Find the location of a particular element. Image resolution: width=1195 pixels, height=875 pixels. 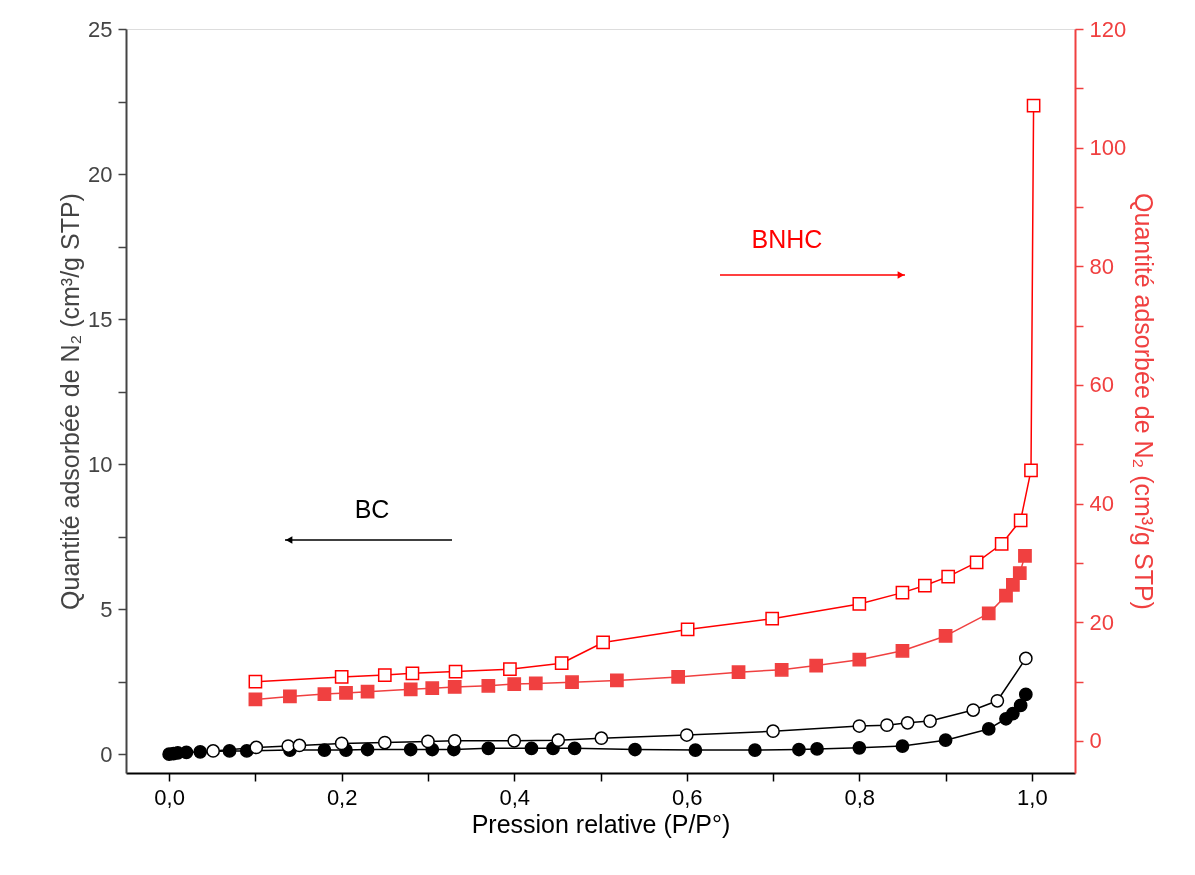

y-tick-label: 10 is located at coordinates (100, 464).